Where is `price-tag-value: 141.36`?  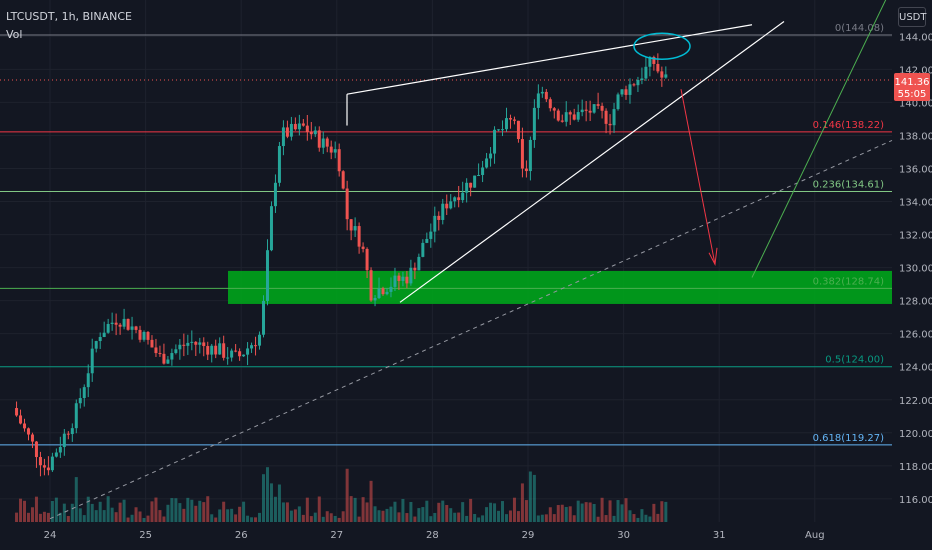
price-tag-value: 141.36 is located at coordinates (912, 82).